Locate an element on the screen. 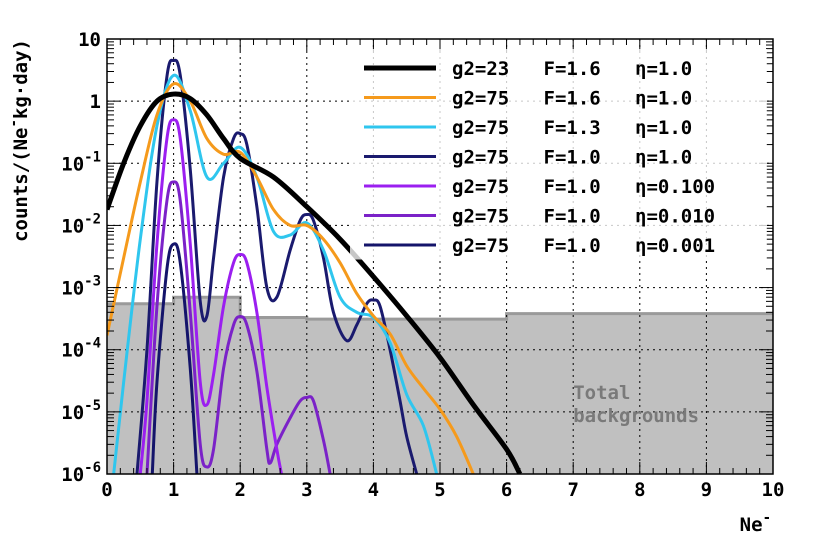  x-tick-label: 8 is located at coordinates (639, 490).